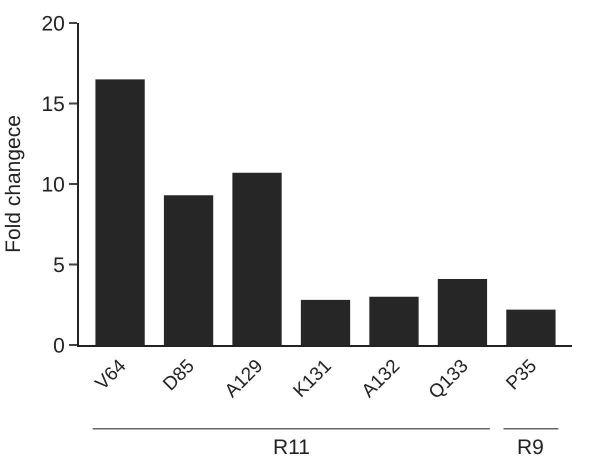 The image size is (592, 470). Describe the element at coordinates (59, 265) in the screenshot. I see `y-tick-label: 5` at that location.